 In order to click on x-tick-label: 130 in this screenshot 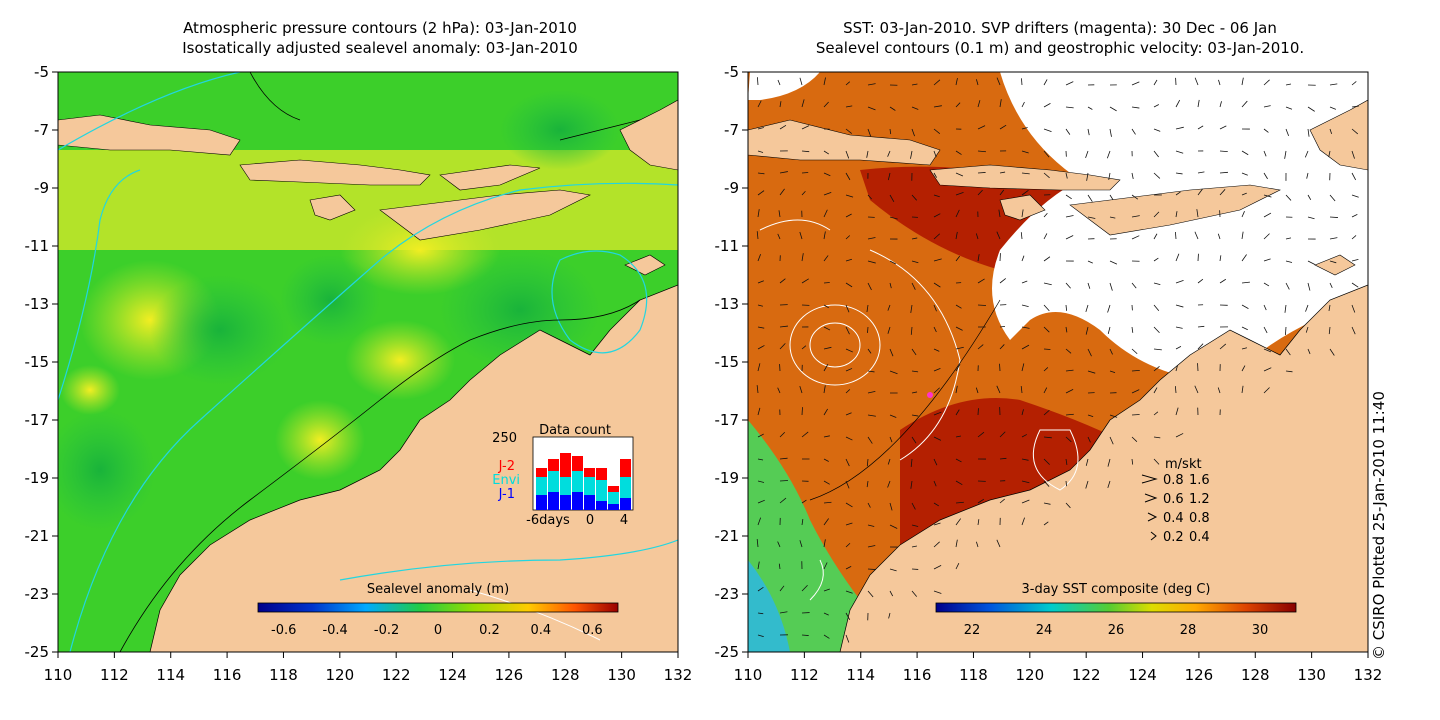, I will do `click(621, 675)`.